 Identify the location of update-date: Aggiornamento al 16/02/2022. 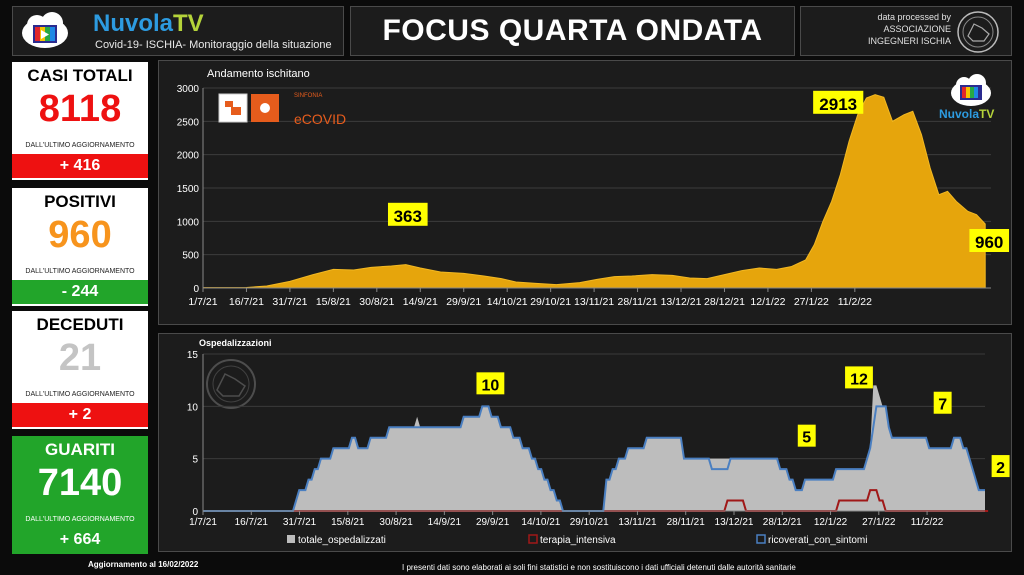
(143, 564).